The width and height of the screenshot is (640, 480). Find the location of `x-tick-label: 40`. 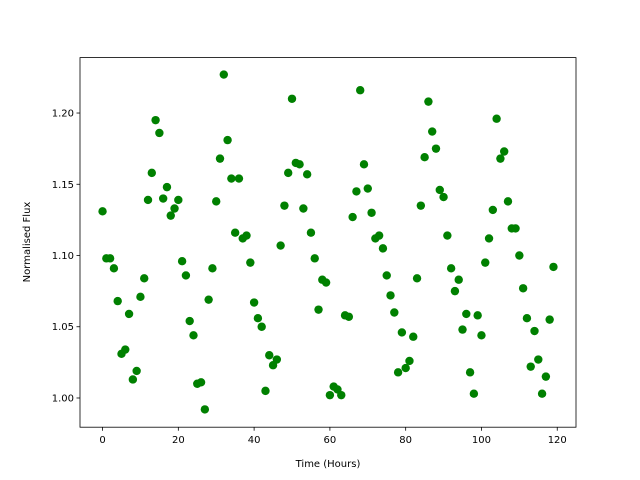

x-tick-label: 40 is located at coordinates (254, 440).